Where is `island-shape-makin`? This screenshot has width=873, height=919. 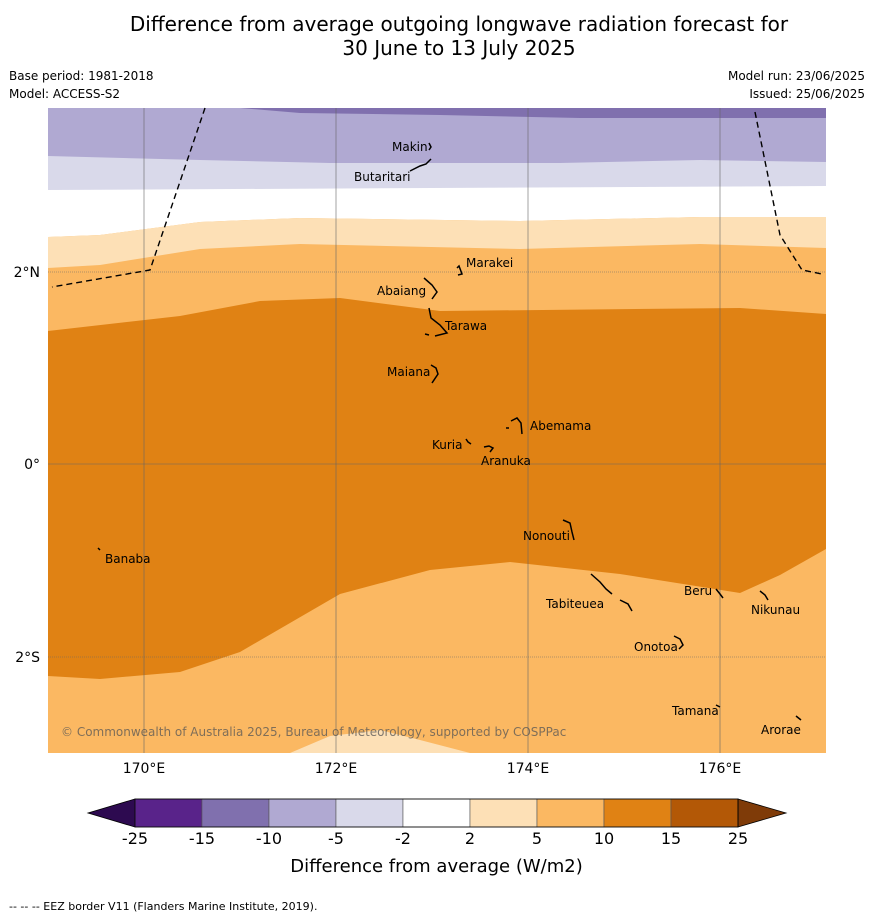
island-shape-makin is located at coordinates (430, 146).